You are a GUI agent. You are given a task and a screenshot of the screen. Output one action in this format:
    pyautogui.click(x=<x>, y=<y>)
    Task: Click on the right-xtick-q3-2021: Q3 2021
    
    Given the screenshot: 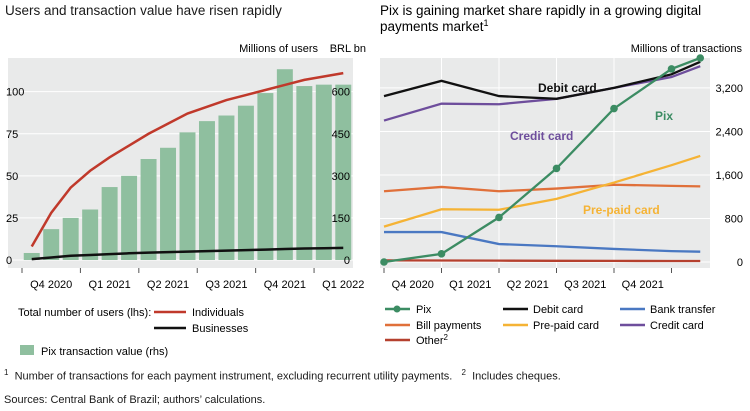 What is the action you would take?
    pyautogui.click(x=585, y=285)
    